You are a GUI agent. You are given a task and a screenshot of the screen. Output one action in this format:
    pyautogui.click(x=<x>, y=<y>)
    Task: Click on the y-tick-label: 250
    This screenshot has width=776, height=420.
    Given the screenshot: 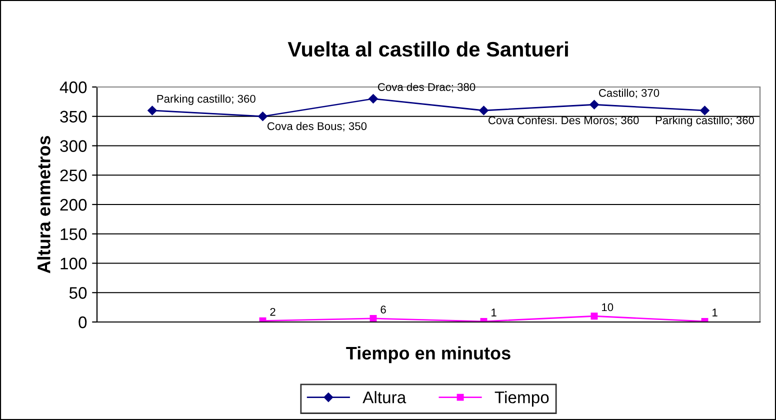 What is the action you would take?
    pyautogui.click(x=73, y=176)
    